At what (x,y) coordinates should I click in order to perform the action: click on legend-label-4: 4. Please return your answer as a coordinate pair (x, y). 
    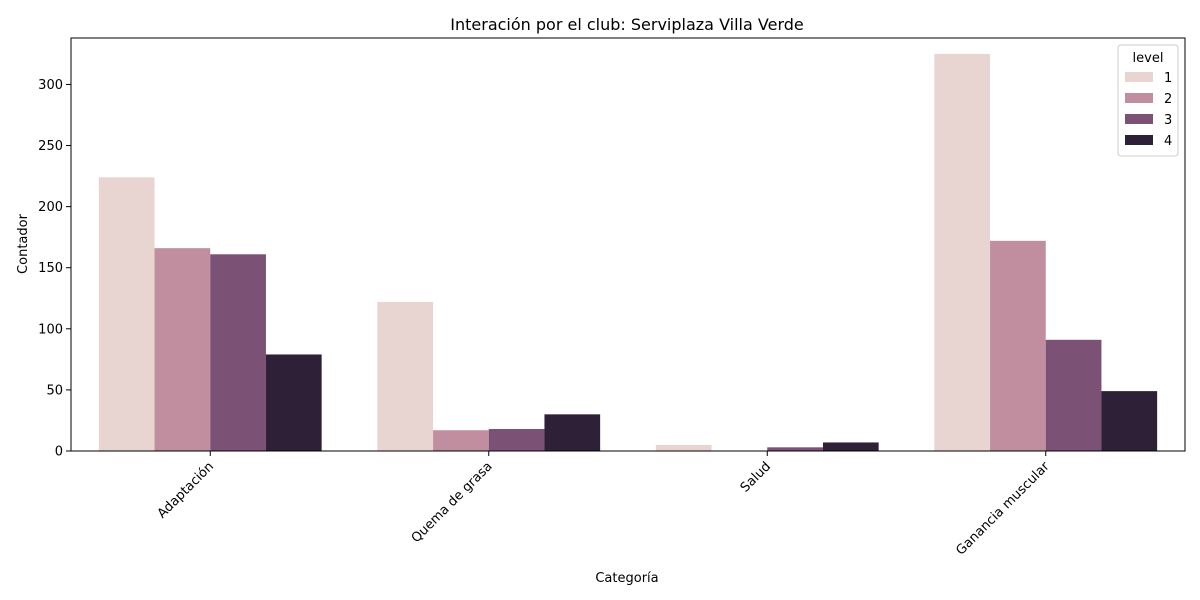
    Looking at the image, I should click on (1168, 141).